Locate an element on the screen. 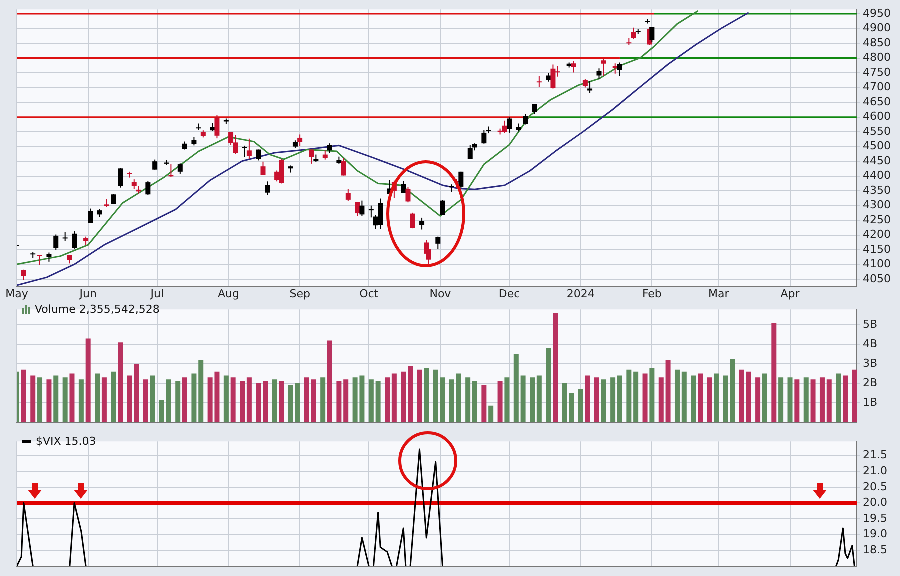 The height and width of the screenshot is (576, 900). y-tick-label: 21.0 is located at coordinates (875, 471).